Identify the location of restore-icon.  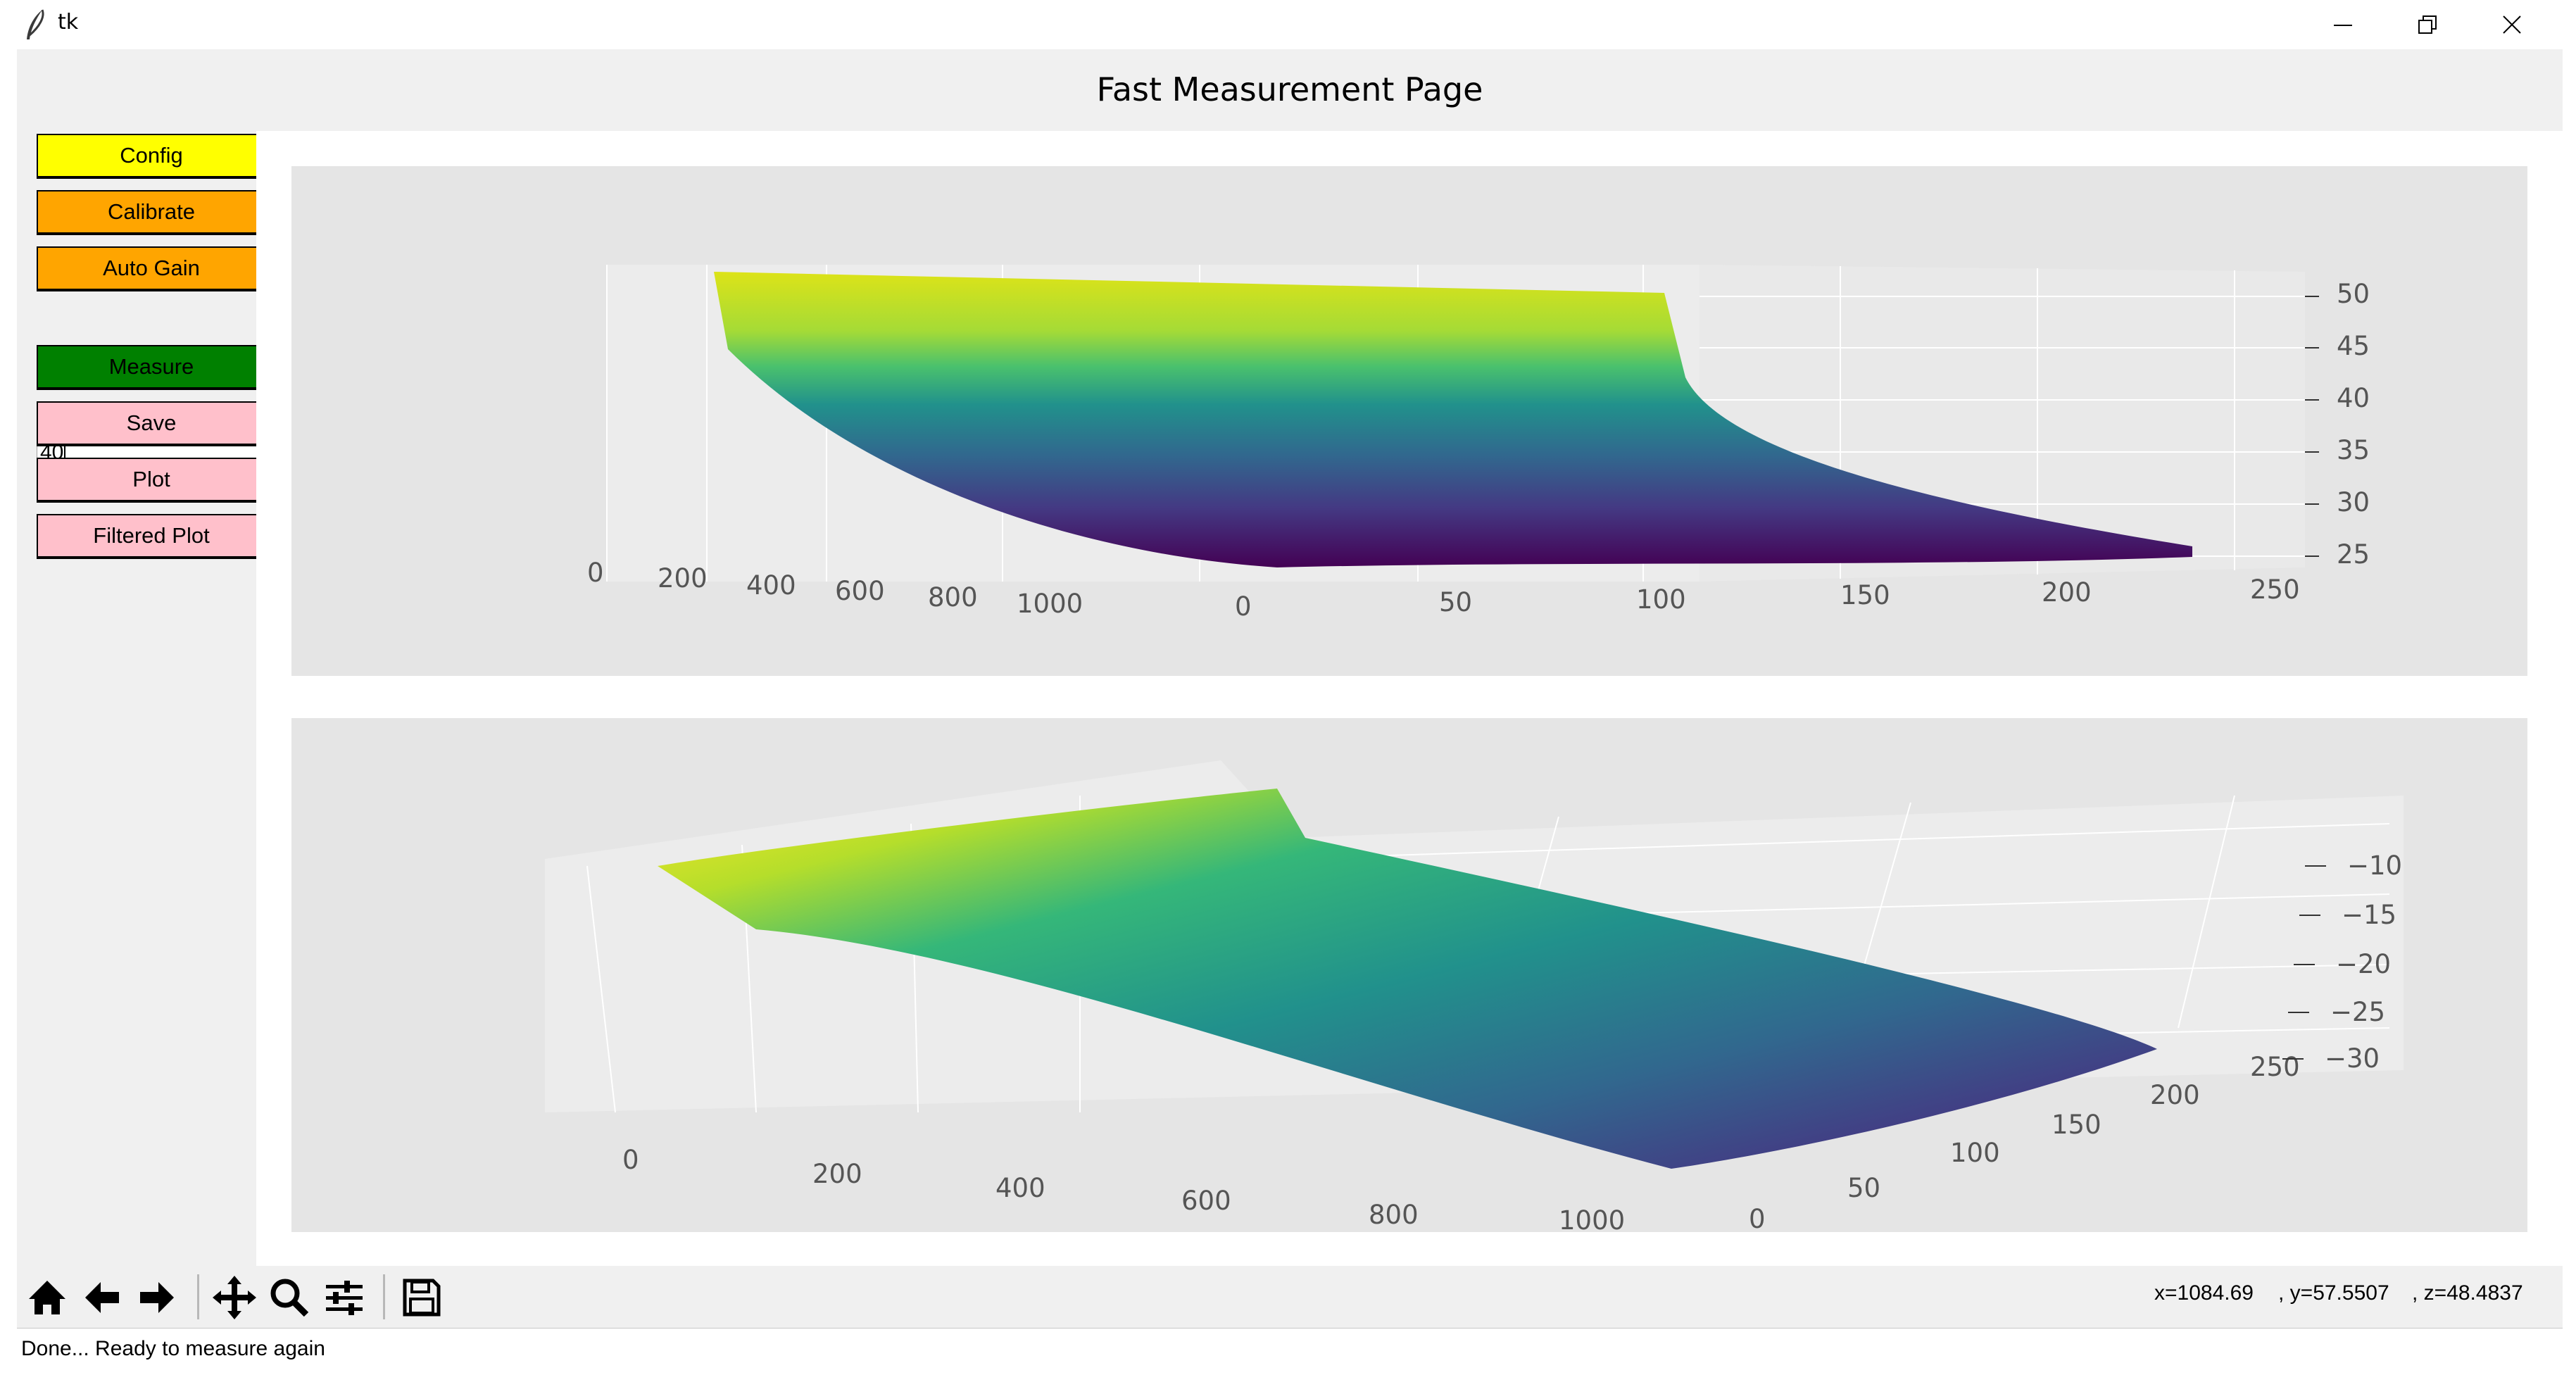
(2428, 24).